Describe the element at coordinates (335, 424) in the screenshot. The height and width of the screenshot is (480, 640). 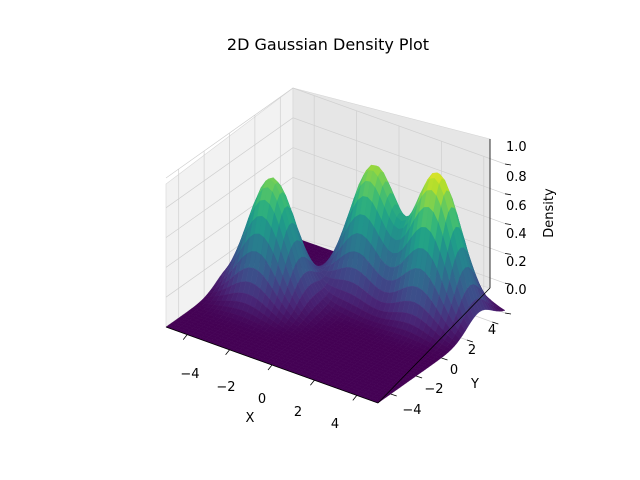
I see `x-tick-label: 4` at that location.